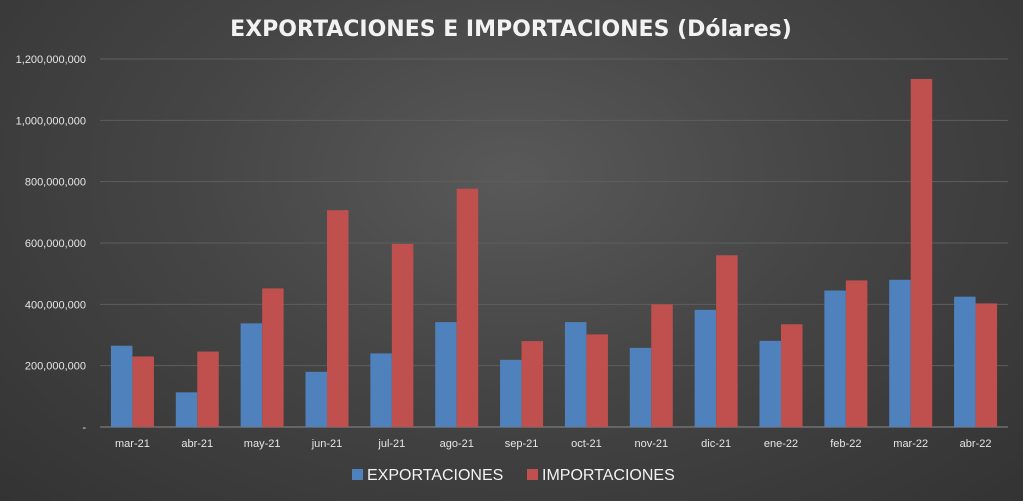  What do you see at coordinates (651, 444) in the screenshot?
I see `x-tick-label: nov-21` at bounding box center [651, 444].